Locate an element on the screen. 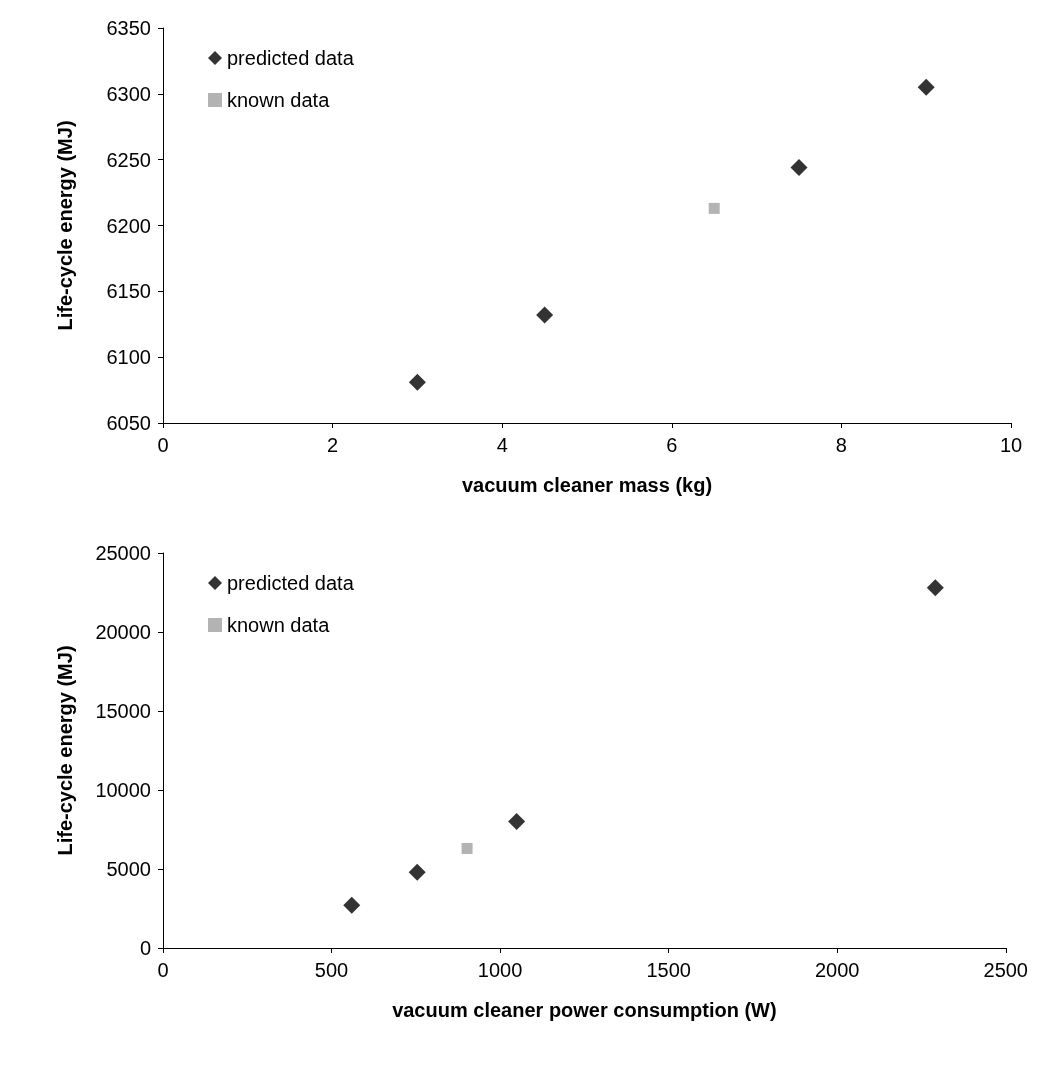 The width and height of the screenshot is (1039, 1077). y-tick-label: 20000 is located at coordinates (123, 632).